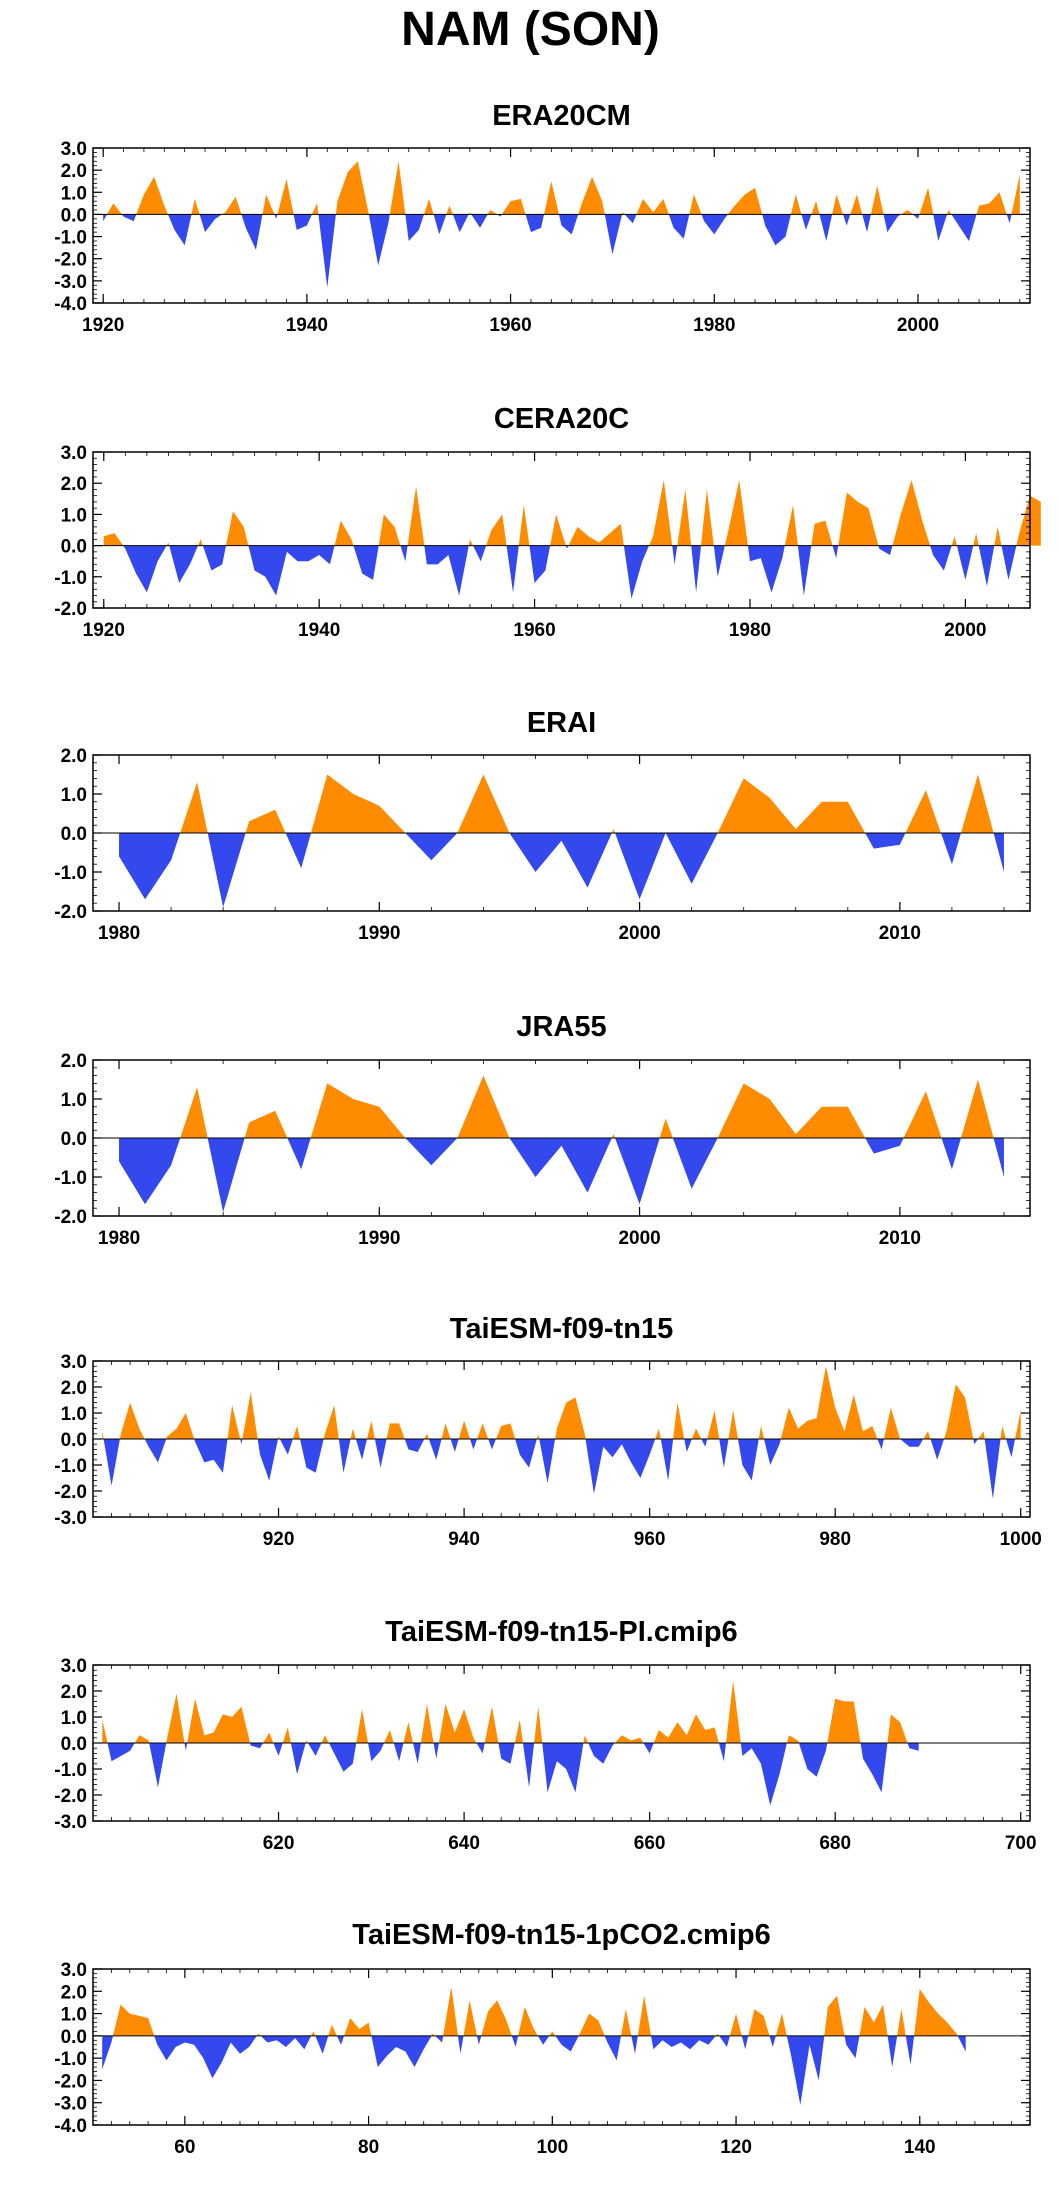 The image size is (1061, 2191). I want to click on panel-title: TaiESM-f09-tn15-PI.cmip6, so click(561, 1632).